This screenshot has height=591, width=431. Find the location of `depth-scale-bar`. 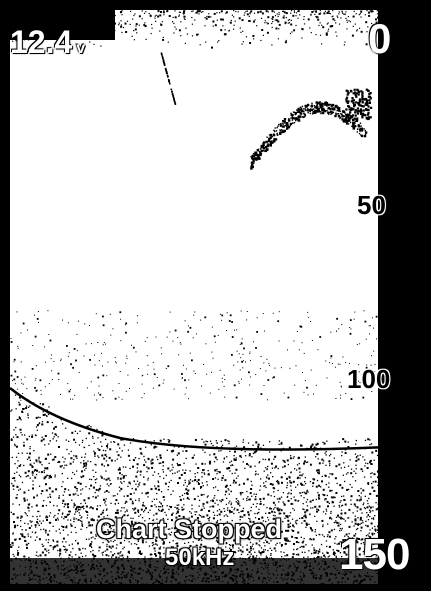

depth-scale-bar is located at coordinates (404, 295).